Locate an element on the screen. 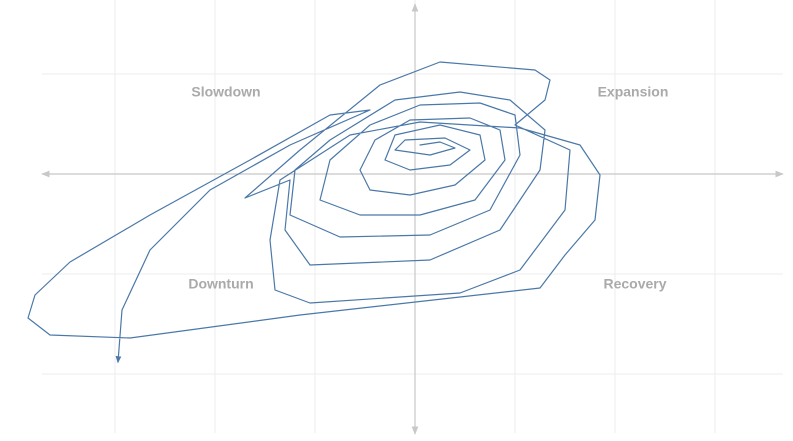 The image size is (793, 441). quadrant-label: Expansion is located at coordinates (633, 92).